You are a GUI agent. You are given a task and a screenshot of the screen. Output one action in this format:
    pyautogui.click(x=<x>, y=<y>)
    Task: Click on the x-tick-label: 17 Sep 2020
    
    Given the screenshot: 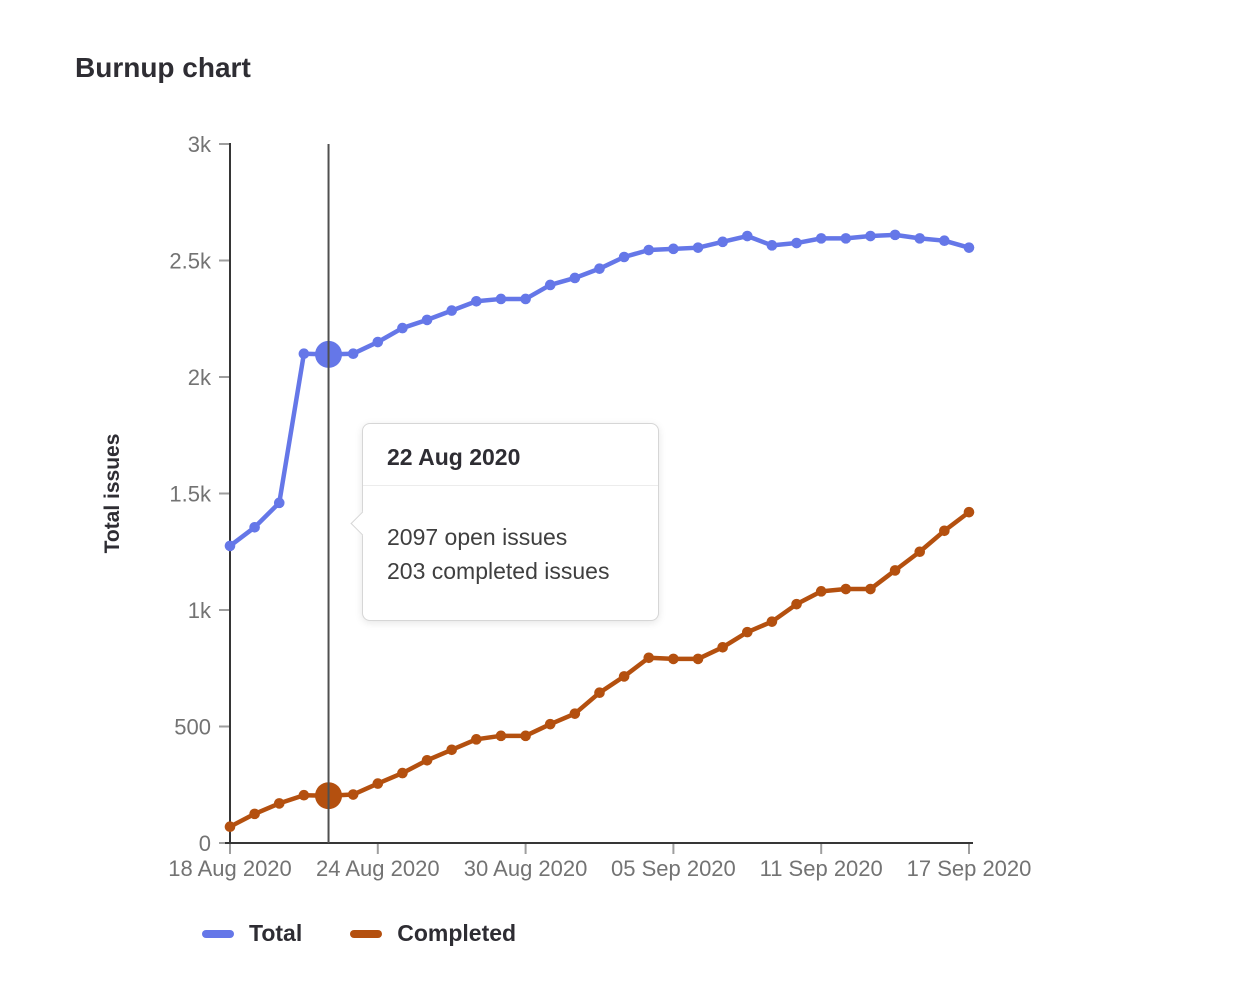 What is the action you would take?
    pyautogui.click(x=969, y=868)
    